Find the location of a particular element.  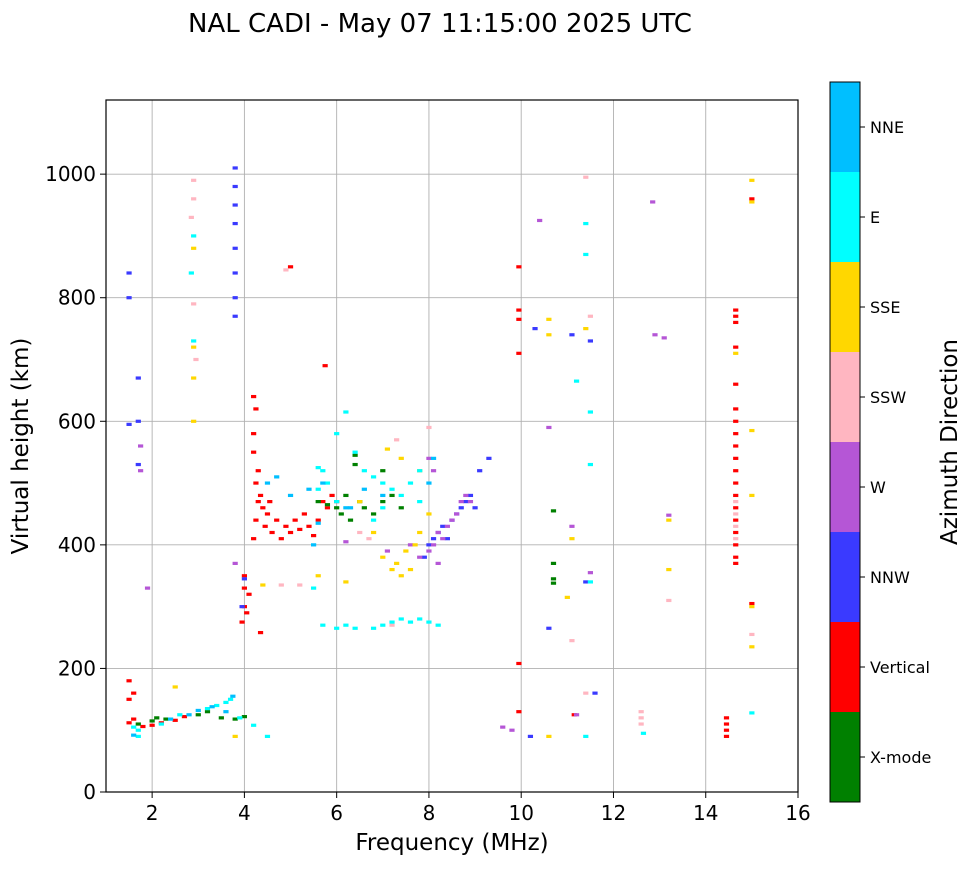

x-tick-label: 14 is located at coordinates (705, 813).